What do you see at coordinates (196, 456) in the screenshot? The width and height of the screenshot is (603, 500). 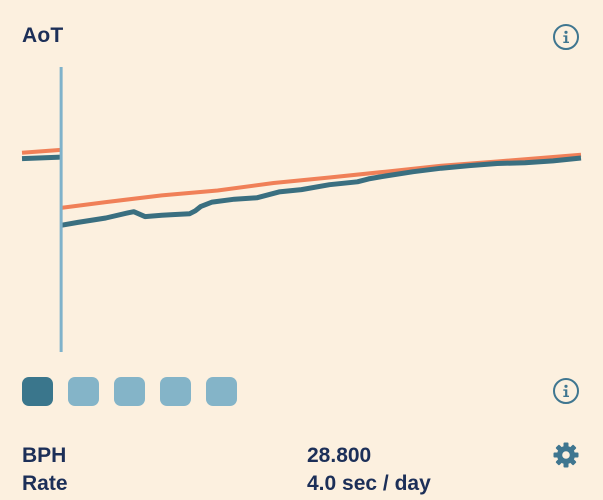 I see `readout-bph: BPH 28.800` at bounding box center [196, 456].